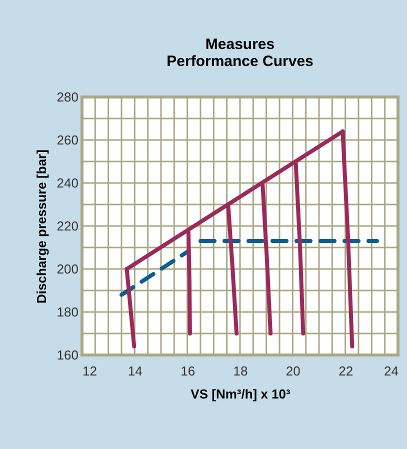 This screenshot has height=449, width=407. Describe the element at coordinates (41, 227) in the screenshot. I see `y-axis-title: Discharge pressure [bar]` at that location.